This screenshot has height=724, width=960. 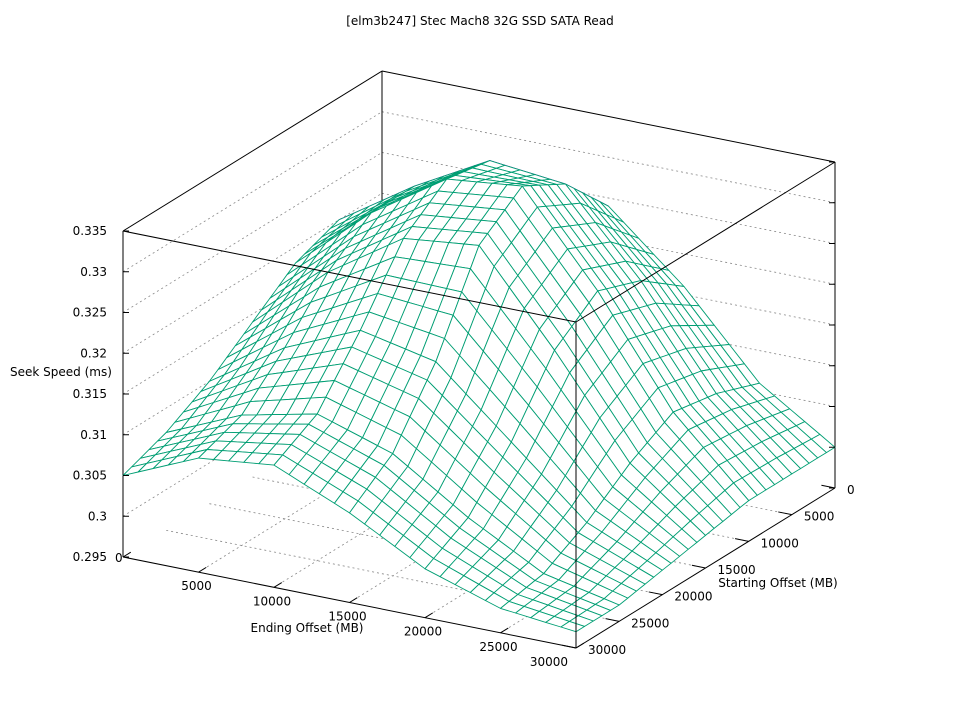 I want to click on y-grid-line, so click(x=393, y=575).